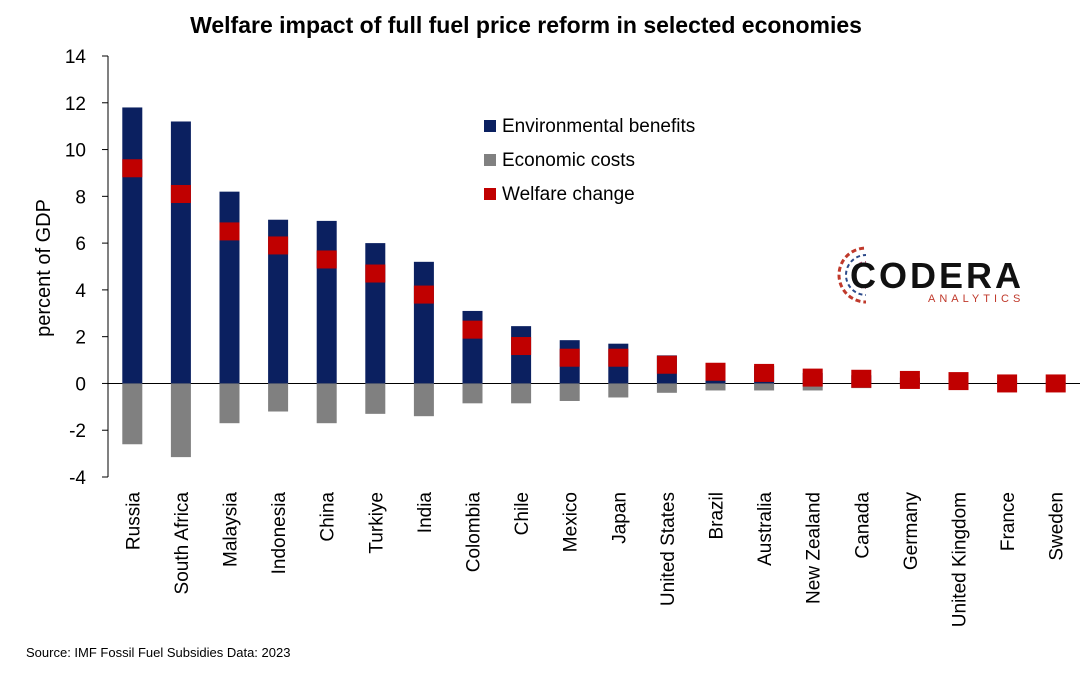 The height and width of the screenshot is (682, 1080). I want to click on category-label: South Africa, so click(182, 543).